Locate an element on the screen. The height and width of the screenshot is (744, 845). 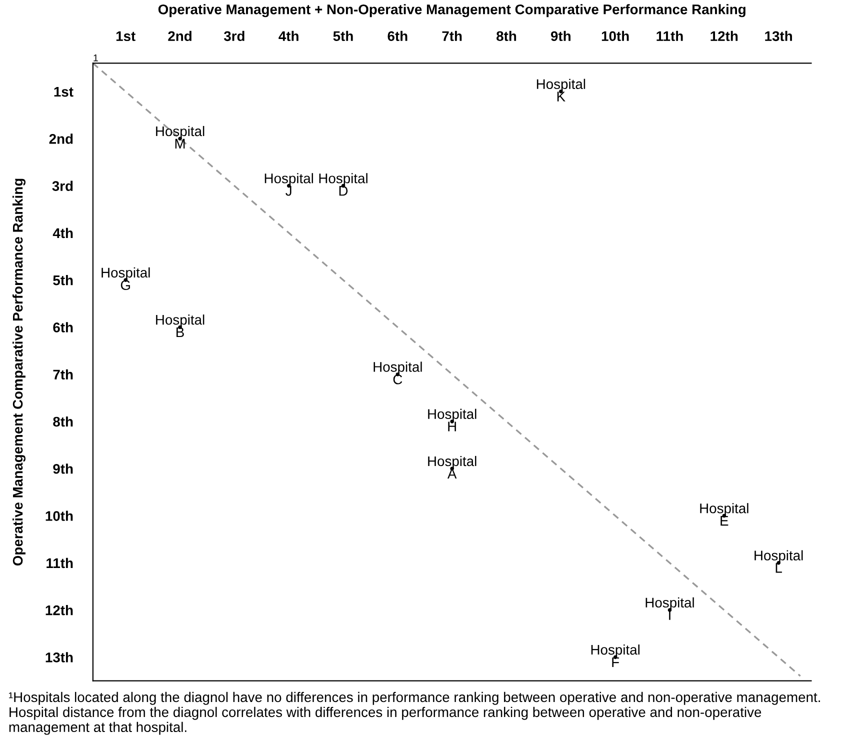
y-tick-label: 3rd is located at coordinates (62, 185).